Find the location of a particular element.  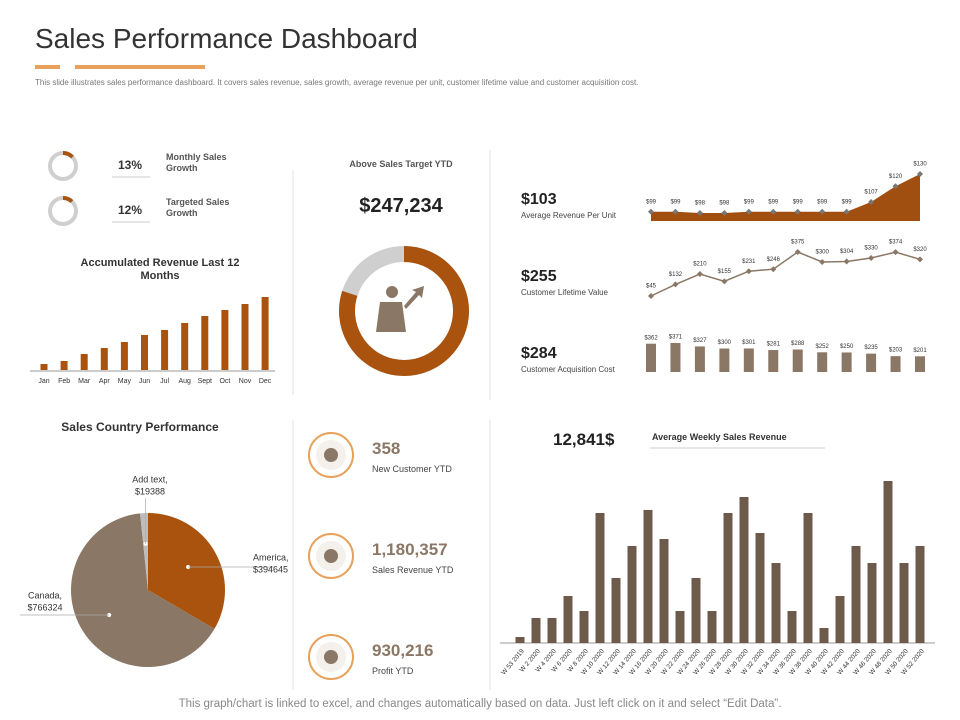

x-tick-label: Oct is located at coordinates (224, 381).